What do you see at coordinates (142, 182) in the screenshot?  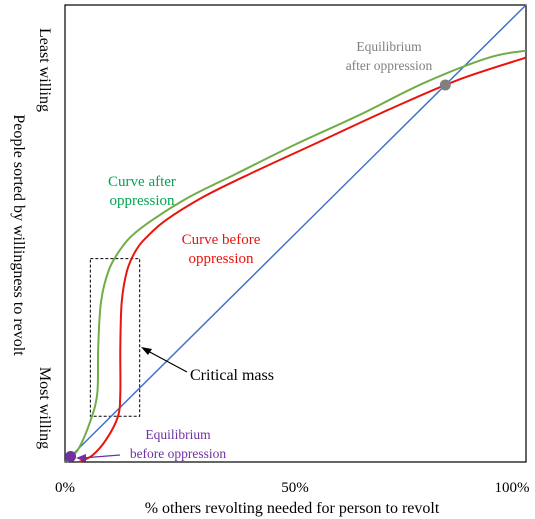 I see `after-curve-label: Curve after` at bounding box center [142, 182].